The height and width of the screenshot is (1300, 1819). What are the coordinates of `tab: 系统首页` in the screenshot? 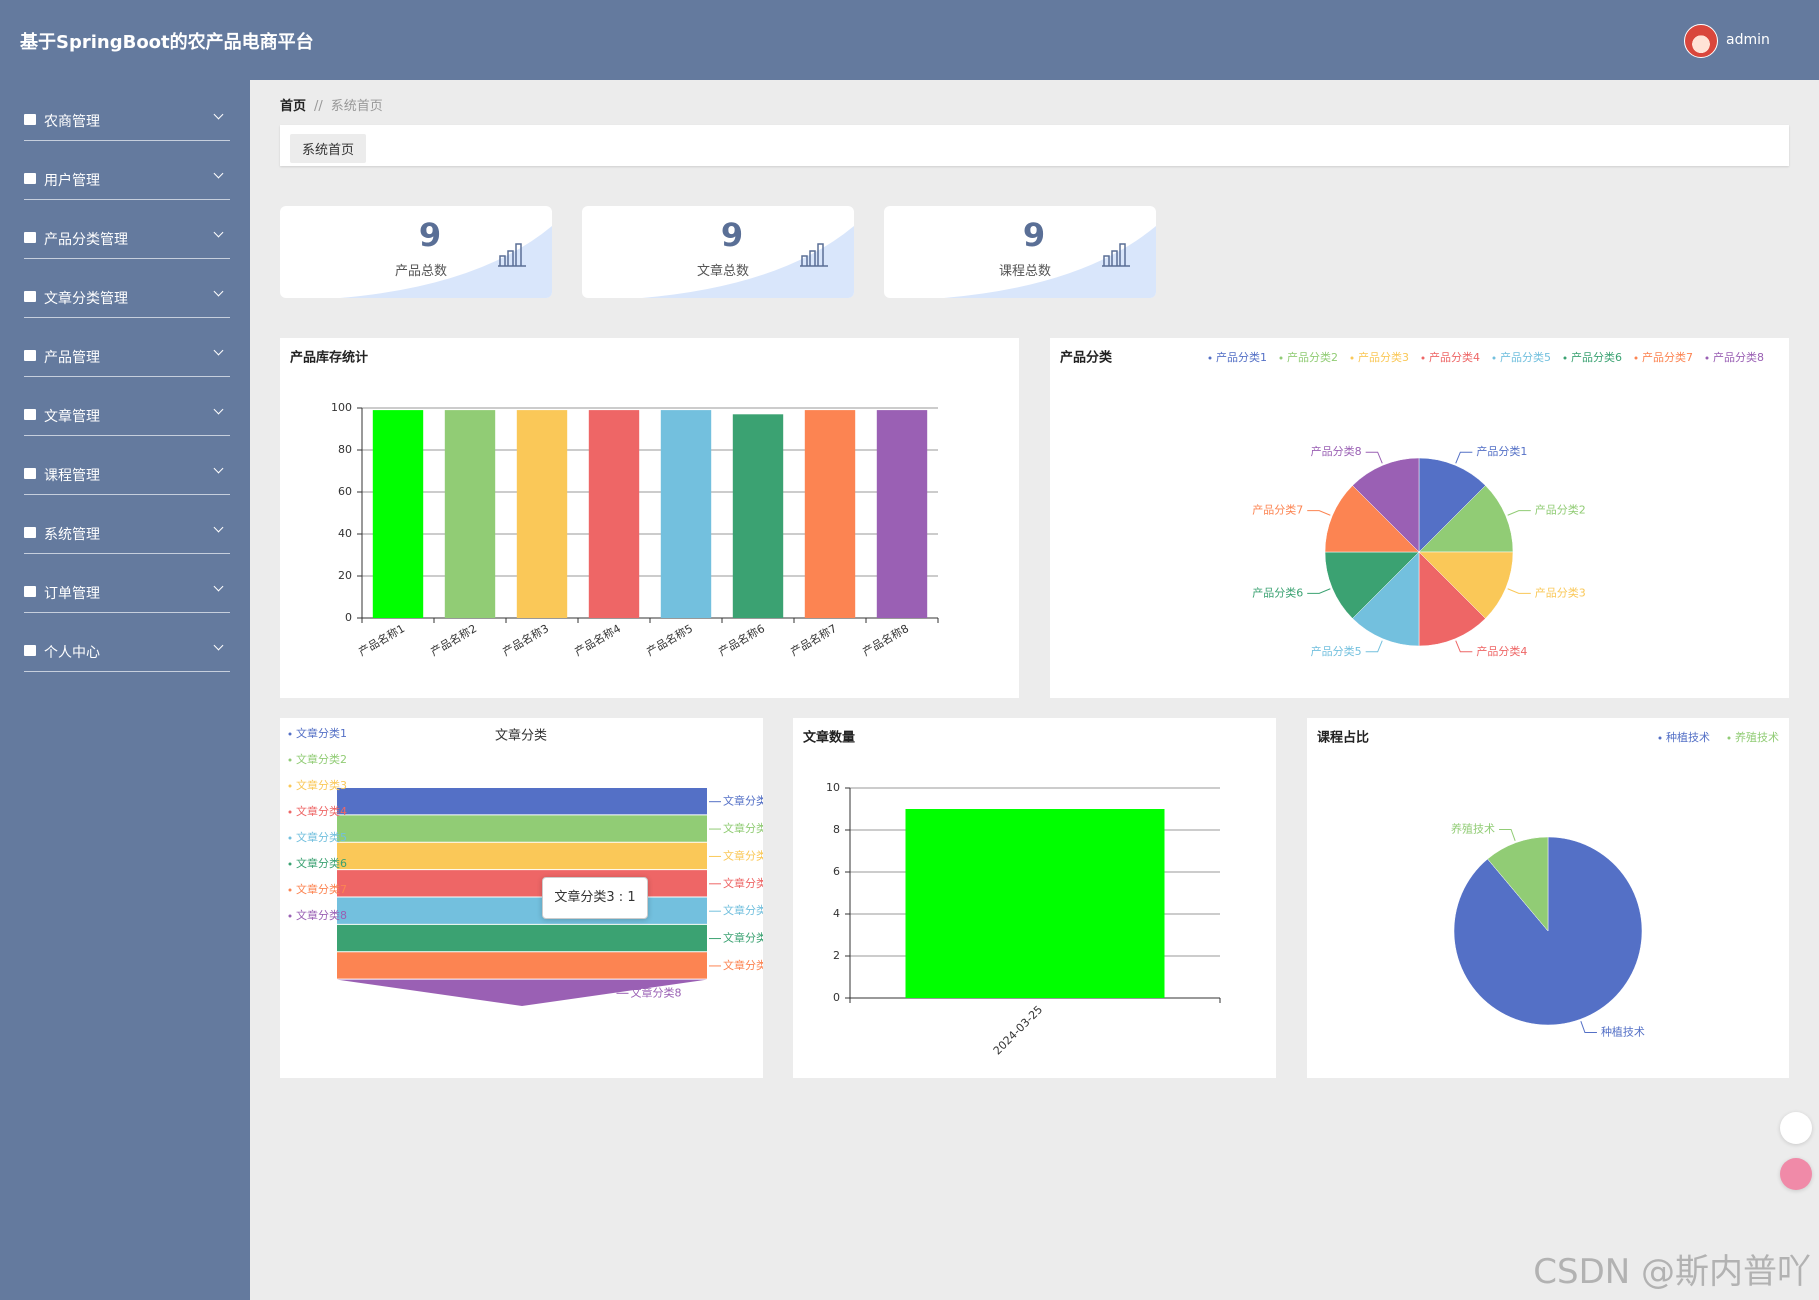 It's located at (328, 148).